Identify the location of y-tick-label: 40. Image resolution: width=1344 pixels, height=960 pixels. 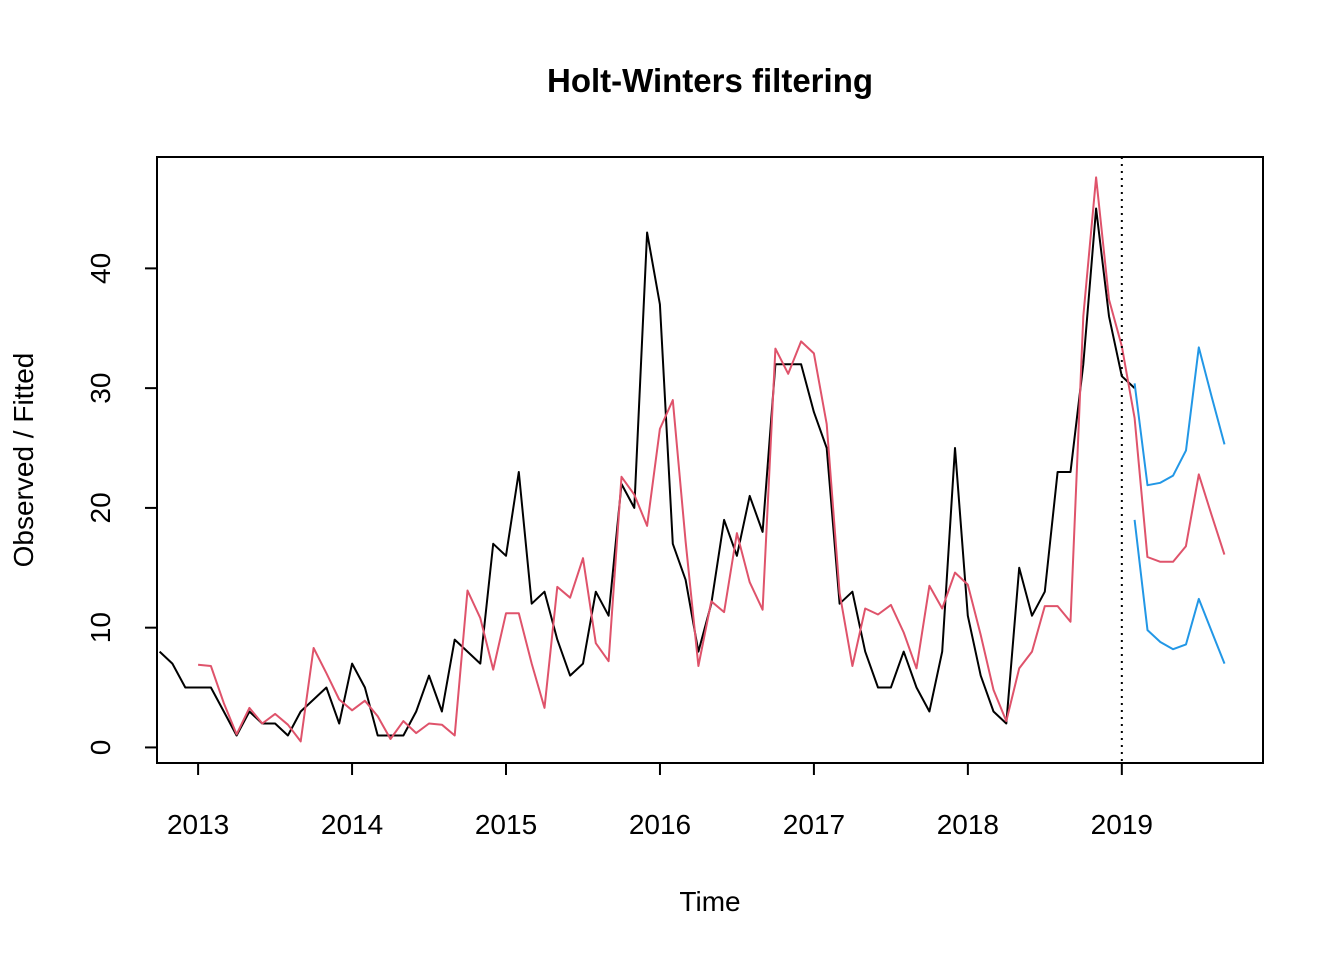
(100, 268).